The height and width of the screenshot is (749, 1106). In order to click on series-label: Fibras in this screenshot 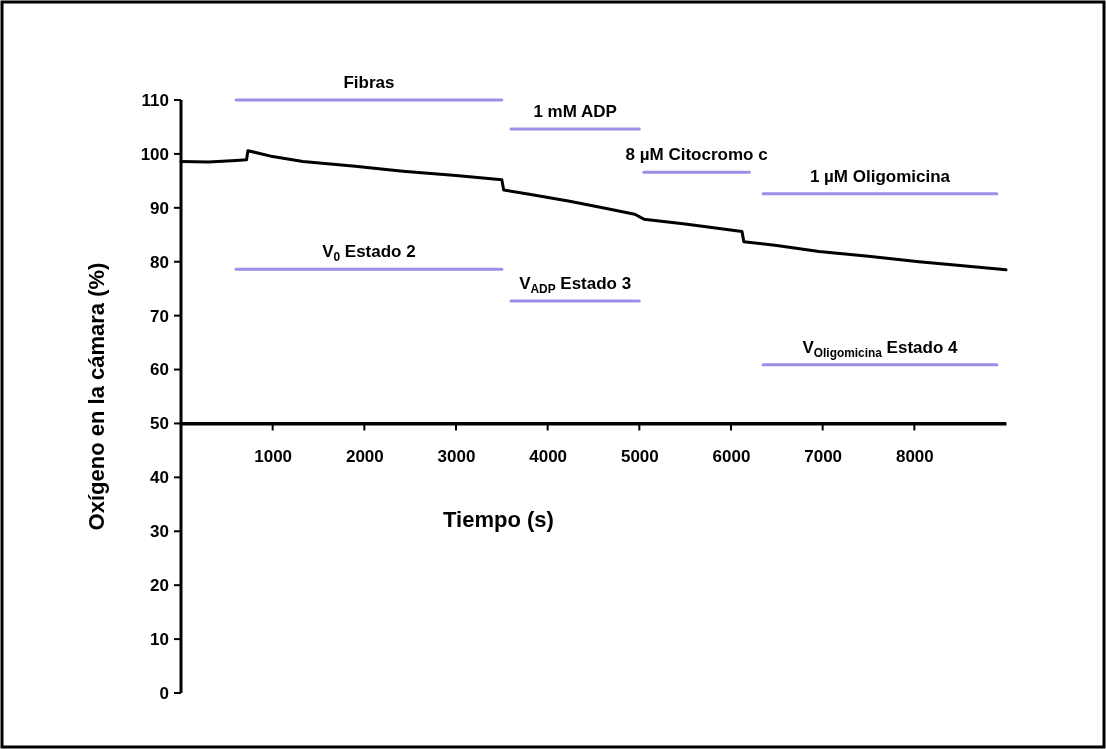, I will do `click(369, 82)`.